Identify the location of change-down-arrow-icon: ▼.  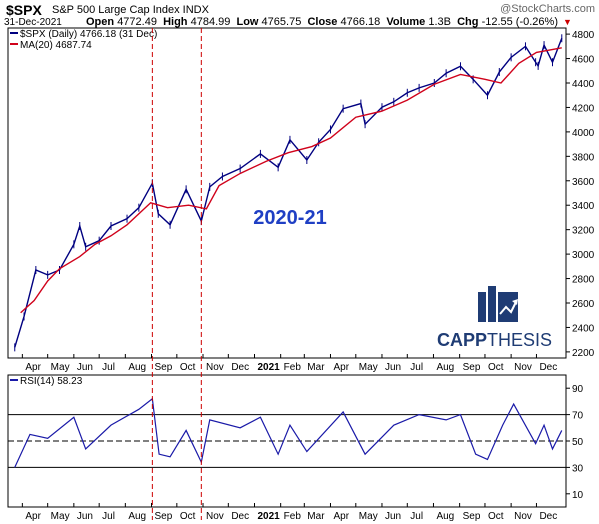
(567, 22).